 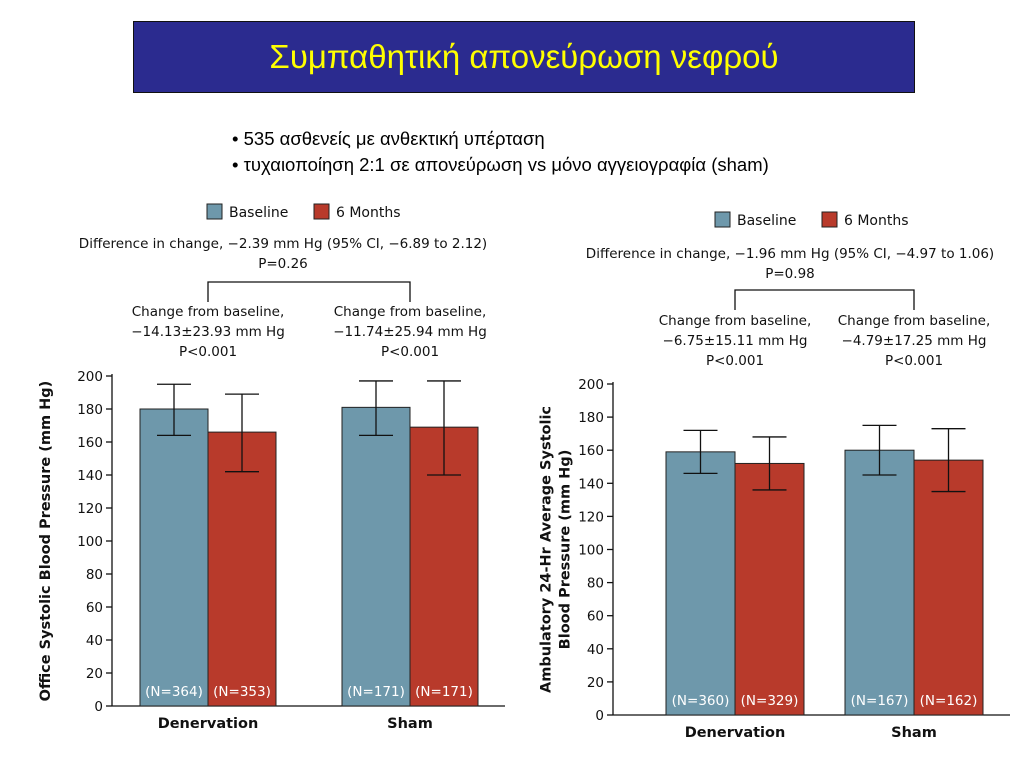 What do you see at coordinates (208, 332) in the screenshot?
I see `group-change-annotation: −14.13±23.93 mm Hg` at bounding box center [208, 332].